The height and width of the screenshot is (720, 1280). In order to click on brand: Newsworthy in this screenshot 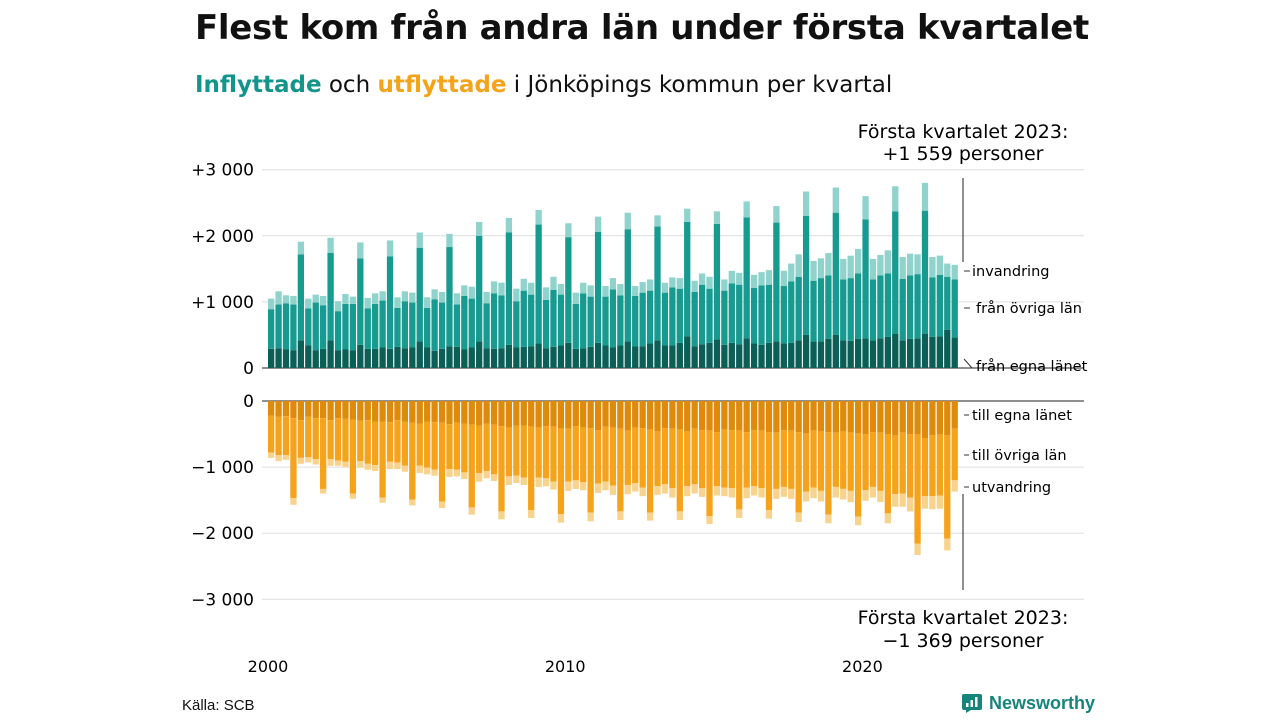, I will do `click(1028, 703)`.